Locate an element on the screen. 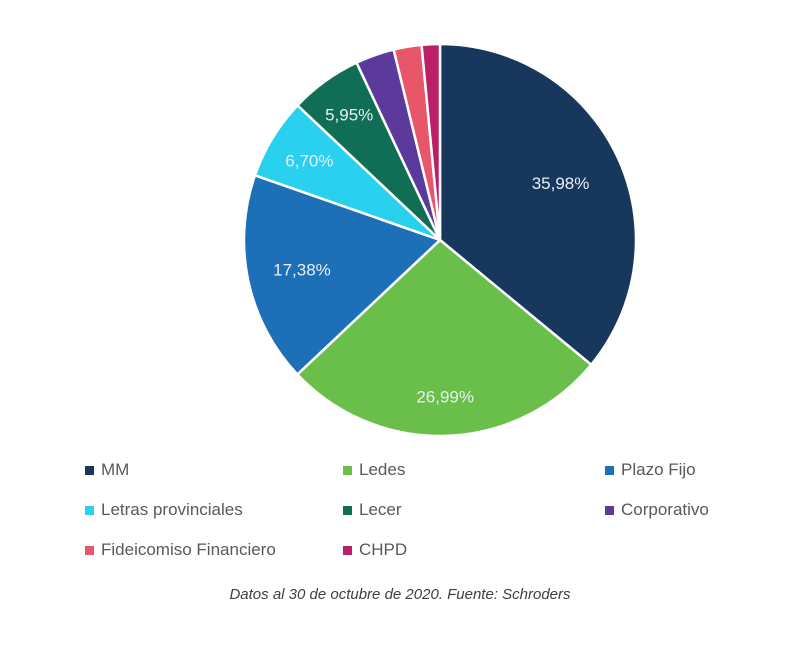 This screenshot has width=800, height=649. legend-item-letras-provinciales: Letras provinciales is located at coordinates (214, 510).